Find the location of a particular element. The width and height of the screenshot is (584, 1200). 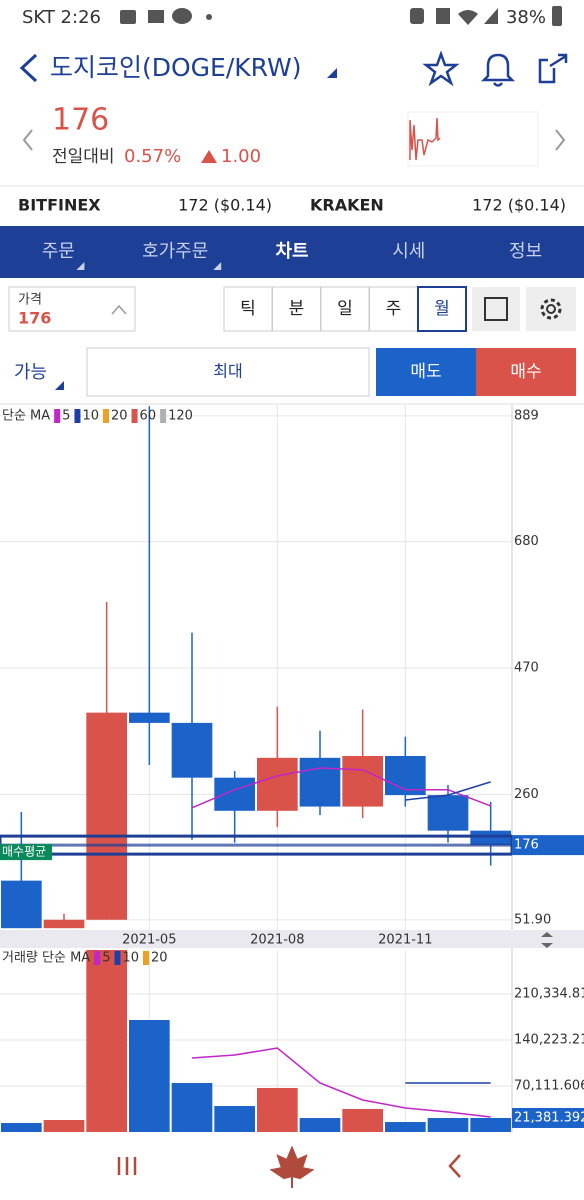

tab-label: 시세 is located at coordinates (408, 251).